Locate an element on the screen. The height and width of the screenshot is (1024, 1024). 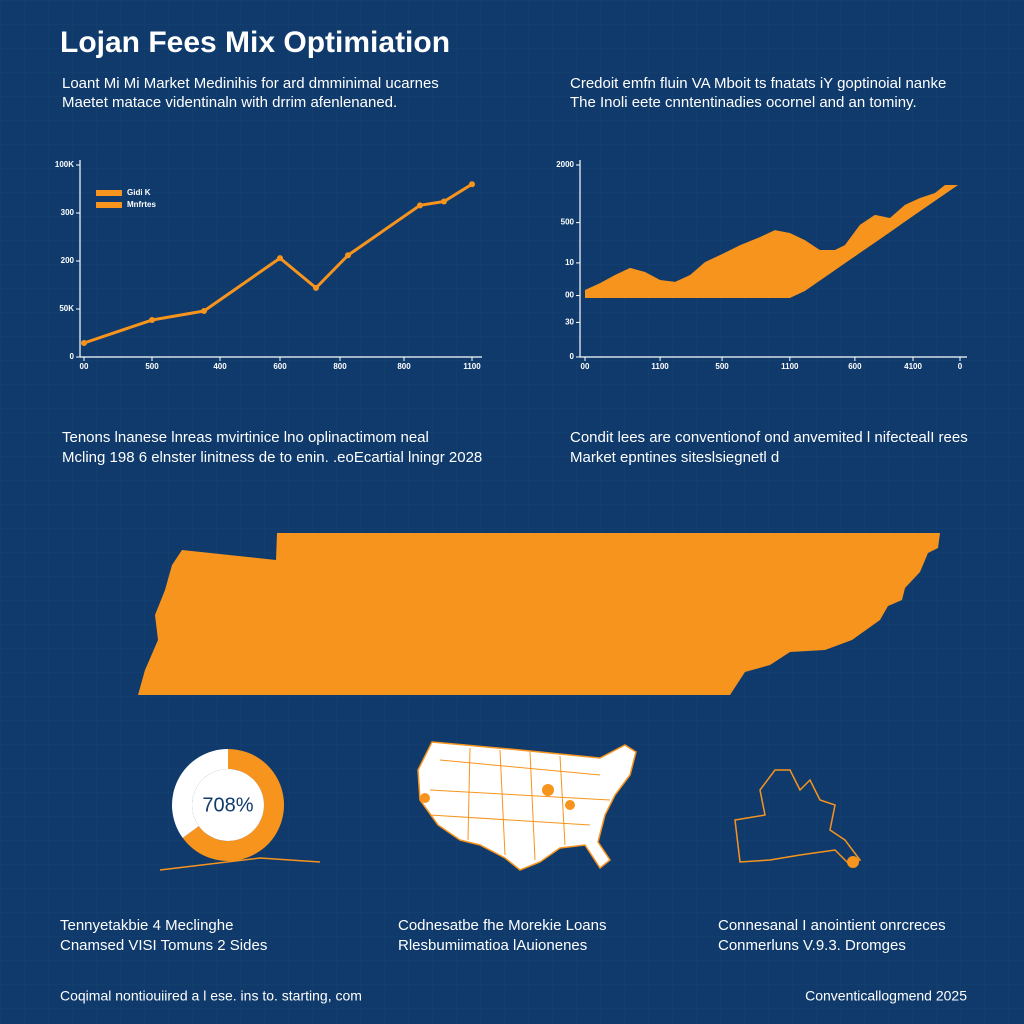
y-tick-label: 100K is located at coordinates (64, 164).